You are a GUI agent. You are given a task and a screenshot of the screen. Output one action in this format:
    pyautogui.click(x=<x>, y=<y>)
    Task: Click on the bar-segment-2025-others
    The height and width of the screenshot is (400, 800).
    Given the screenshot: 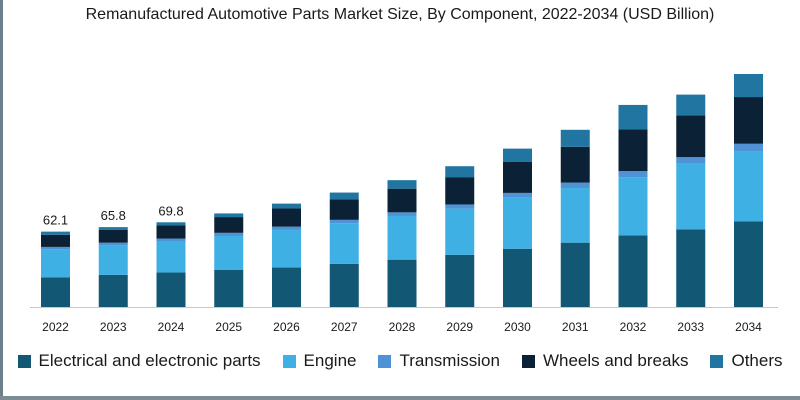 What is the action you would take?
    pyautogui.click(x=229, y=215)
    